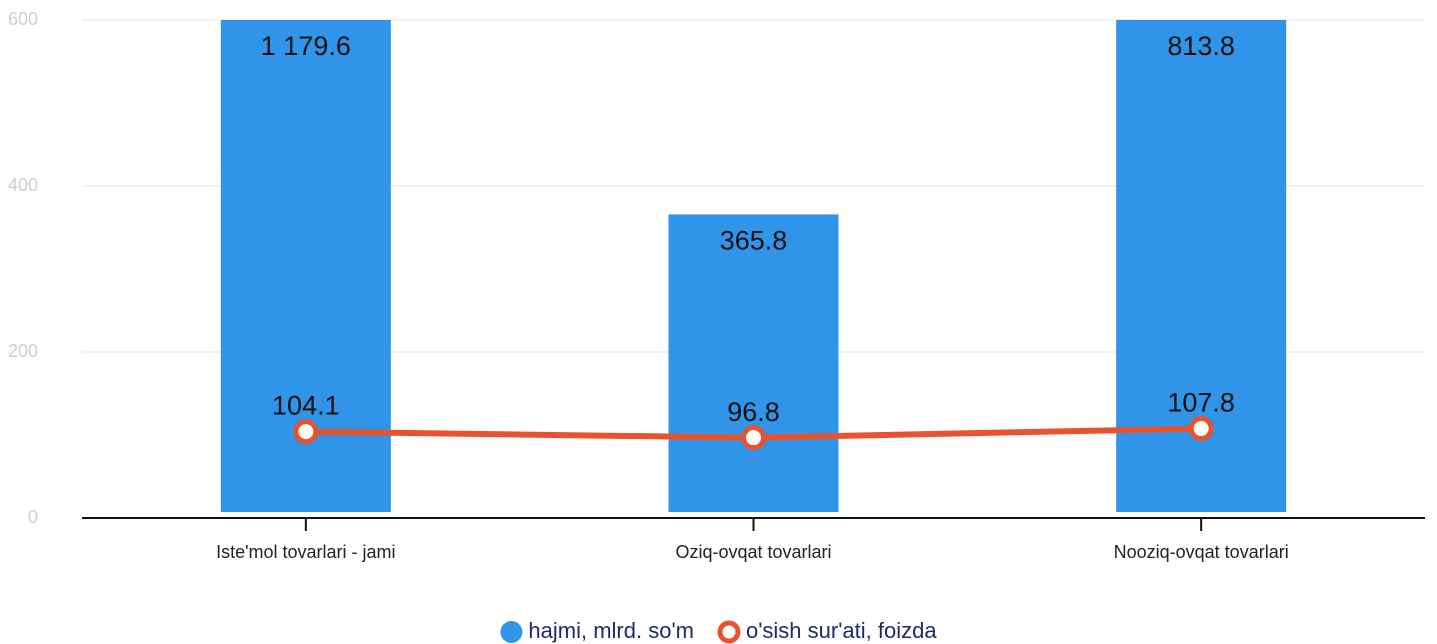  Describe the element at coordinates (305, 552) in the screenshot. I see `x-tick-label: Iste'mol tovarlari - jami` at that location.